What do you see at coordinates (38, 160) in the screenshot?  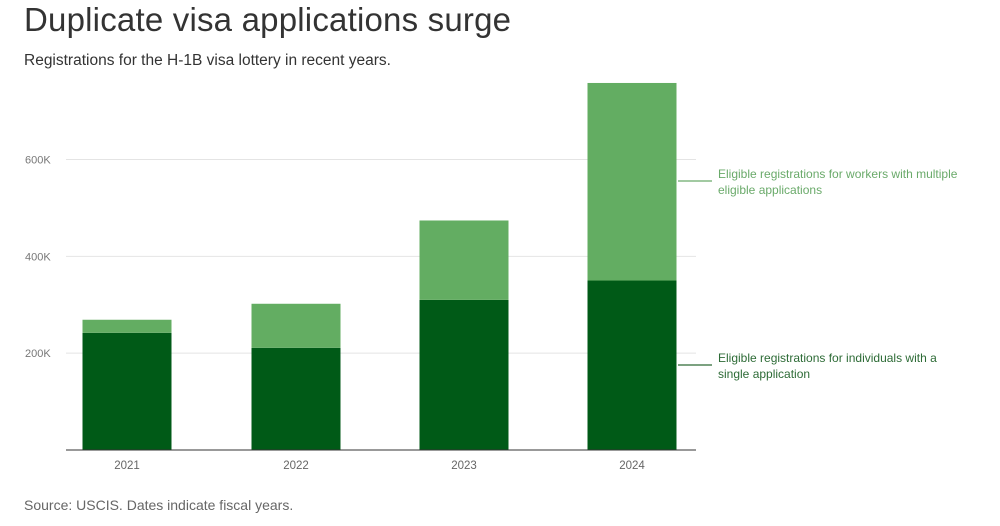 I see `y-tick-label: 600K` at bounding box center [38, 160].